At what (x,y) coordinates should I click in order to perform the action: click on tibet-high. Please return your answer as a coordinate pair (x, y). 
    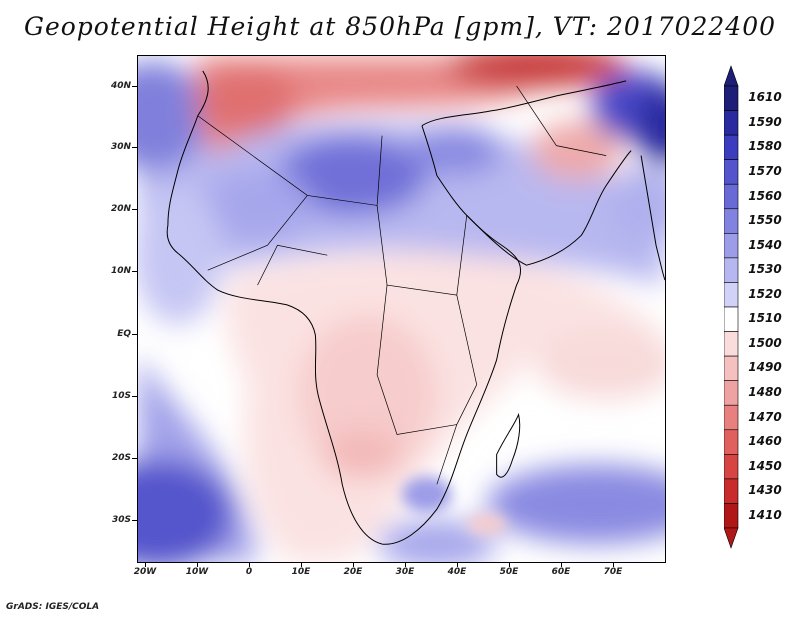
    Looking at the image, I should click on (650, 125).